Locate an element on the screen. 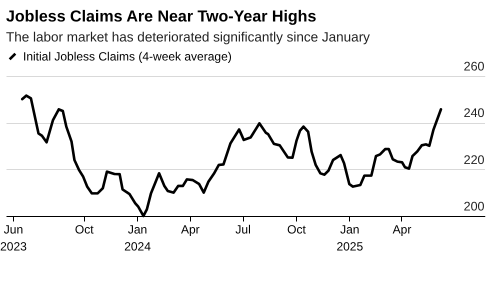 The width and height of the screenshot is (500, 287). legend-label: Initial Jobless Claims (4-week average) is located at coordinates (127, 57).